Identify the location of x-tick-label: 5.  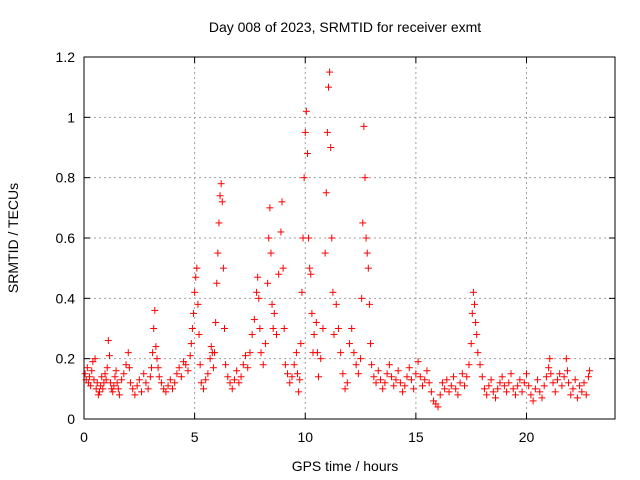
(195, 437).